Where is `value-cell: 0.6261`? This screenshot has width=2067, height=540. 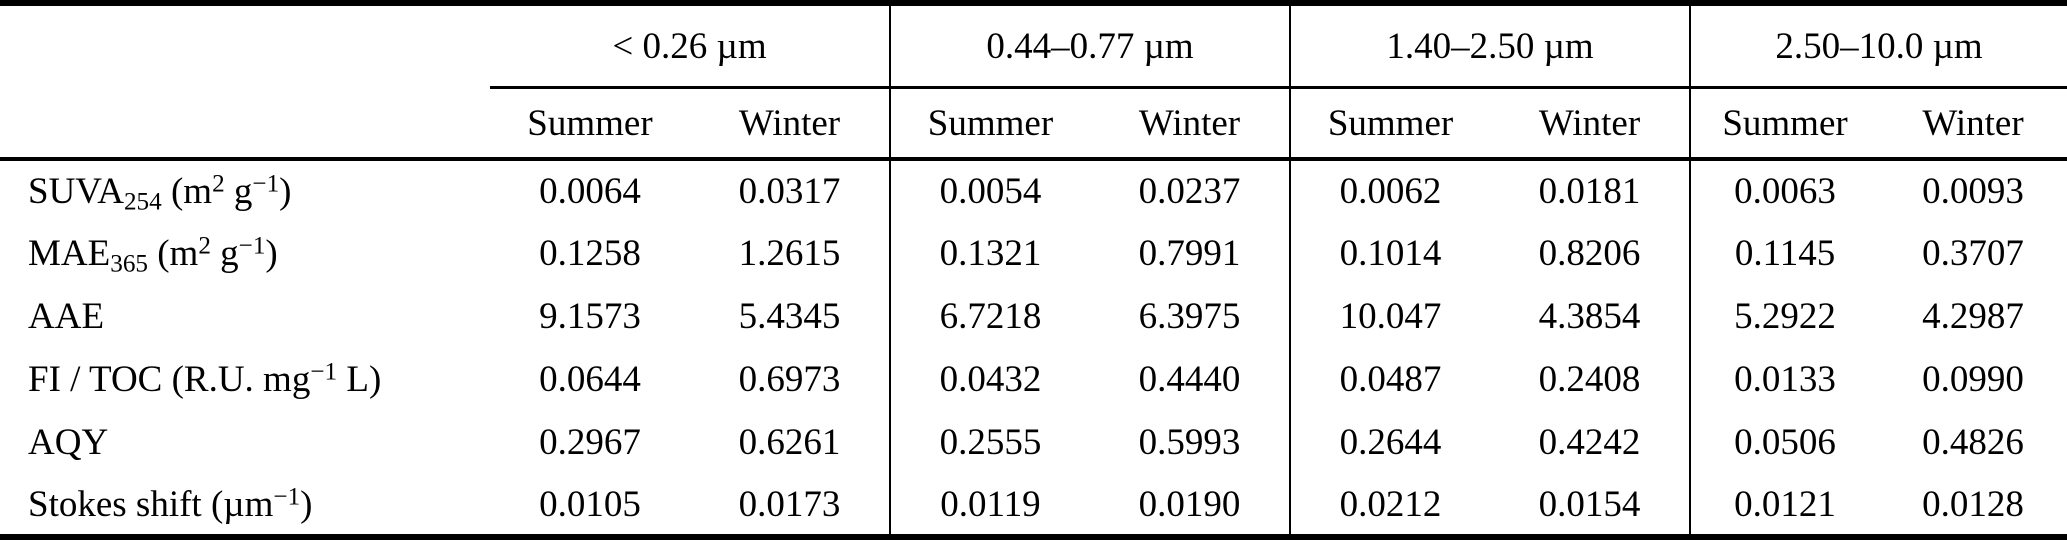
value-cell: 0.6261 is located at coordinates (789, 442).